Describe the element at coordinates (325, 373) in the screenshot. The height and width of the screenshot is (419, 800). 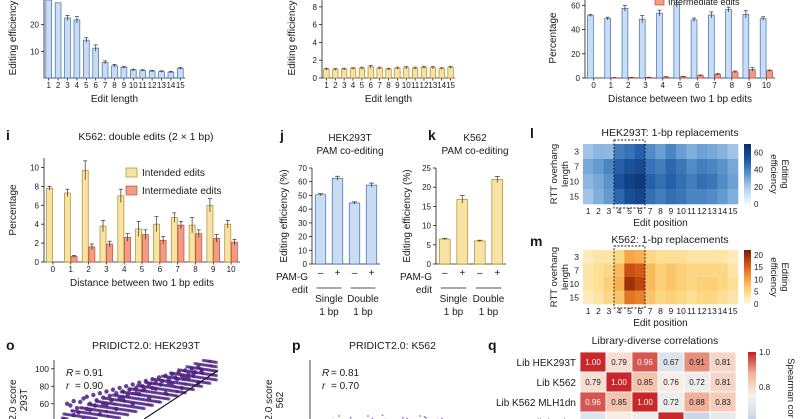
I see `panel-p-stat-R-symbol: R` at that location.